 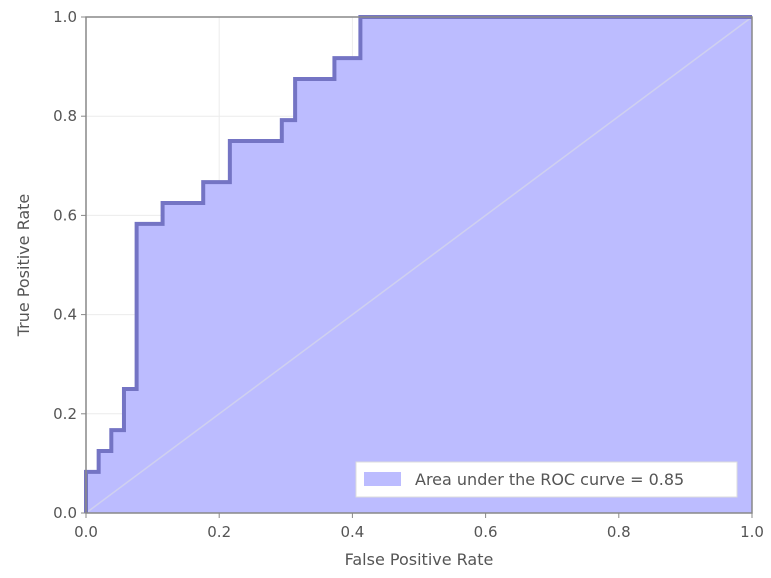 I want to click on legend-box, so click(x=546, y=479).